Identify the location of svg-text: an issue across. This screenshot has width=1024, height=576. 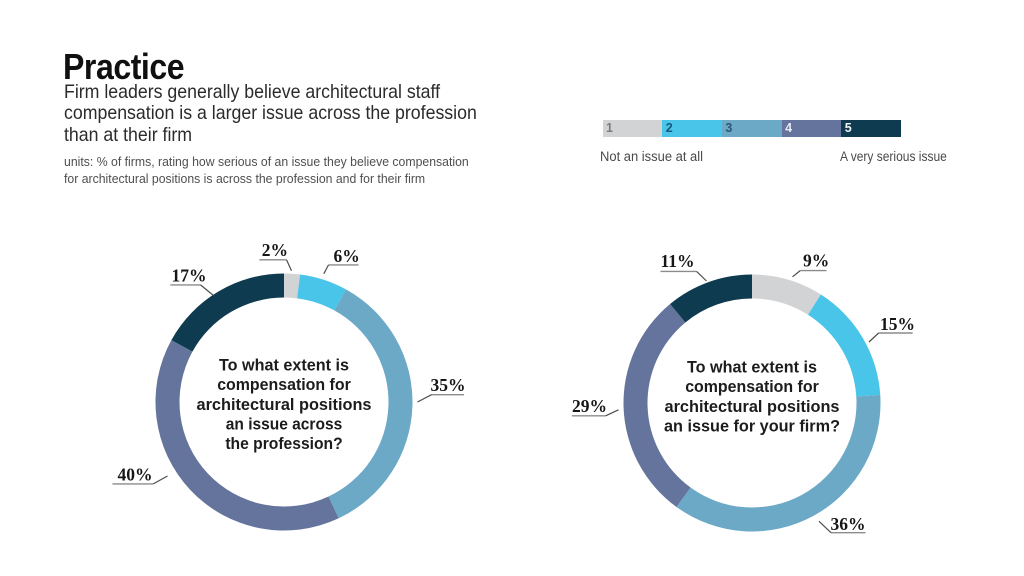
(284, 424).